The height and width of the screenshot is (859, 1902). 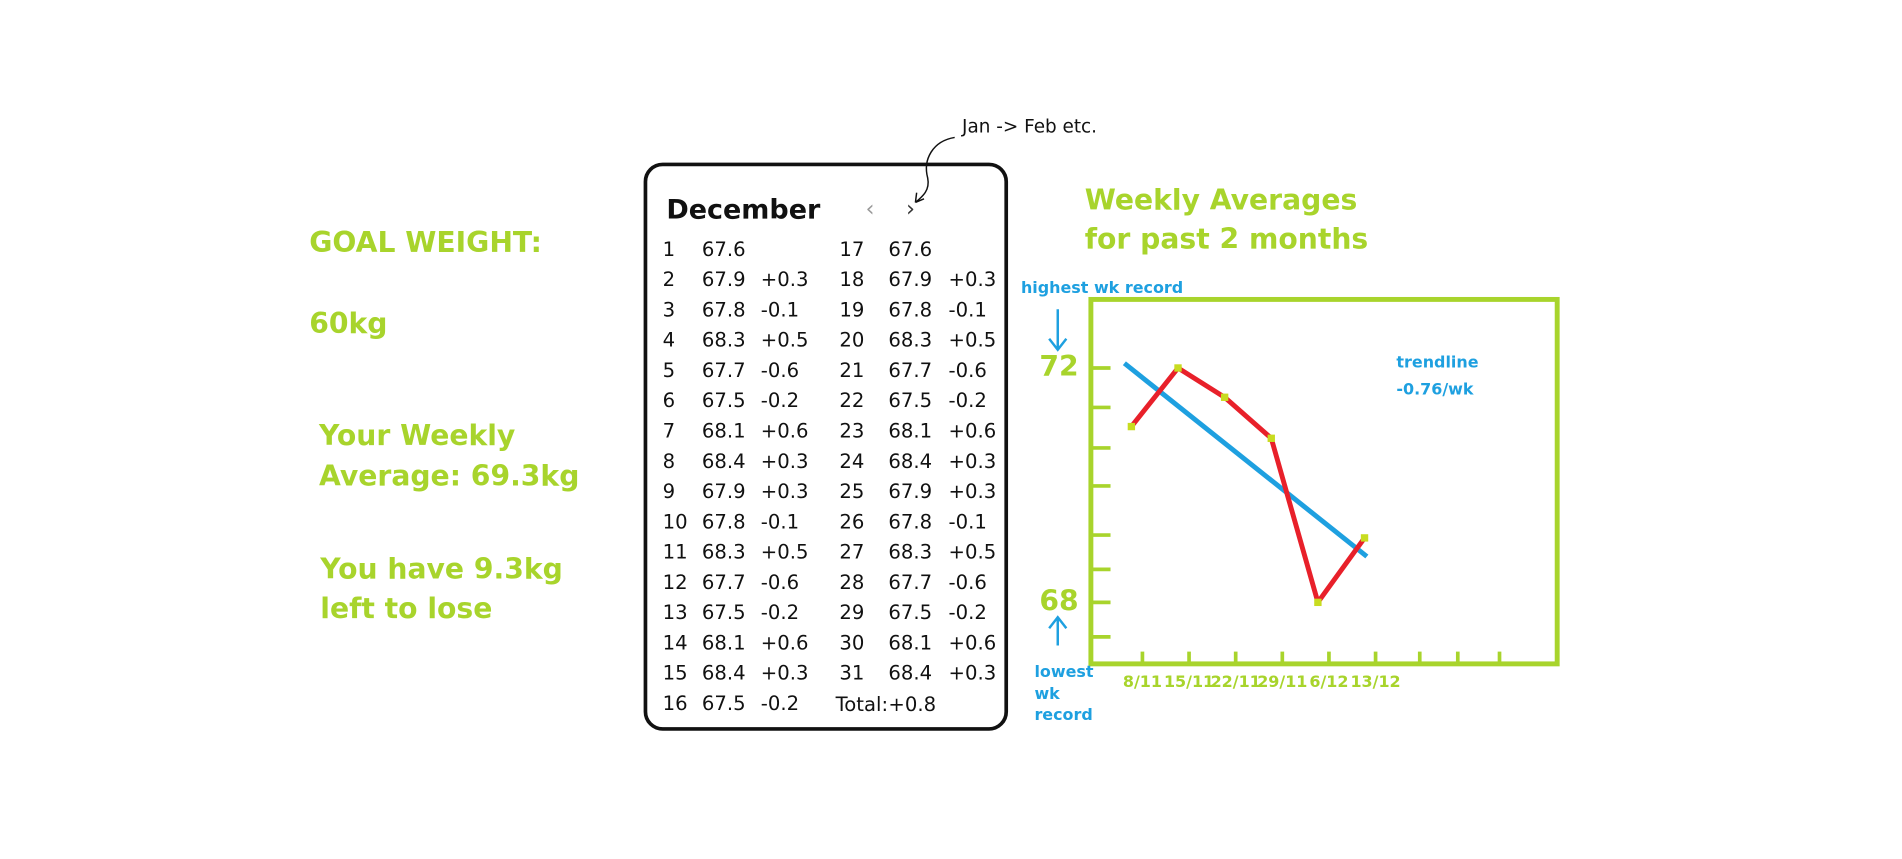 I want to click on trendline, so click(x=1245, y=460).